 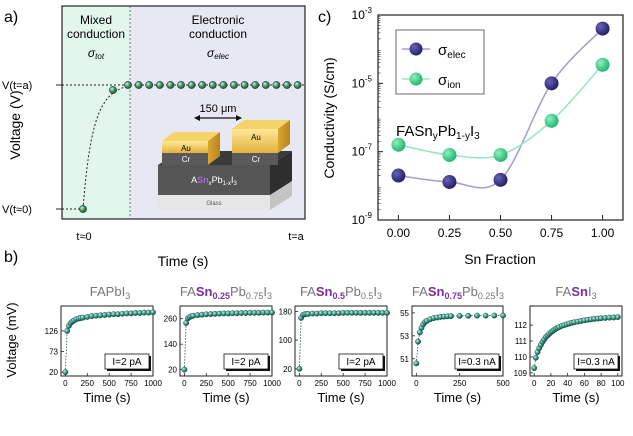 What do you see at coordinates (281, 195) in the screenshot?
I see `glass-side` at bounding box center [281, 195].